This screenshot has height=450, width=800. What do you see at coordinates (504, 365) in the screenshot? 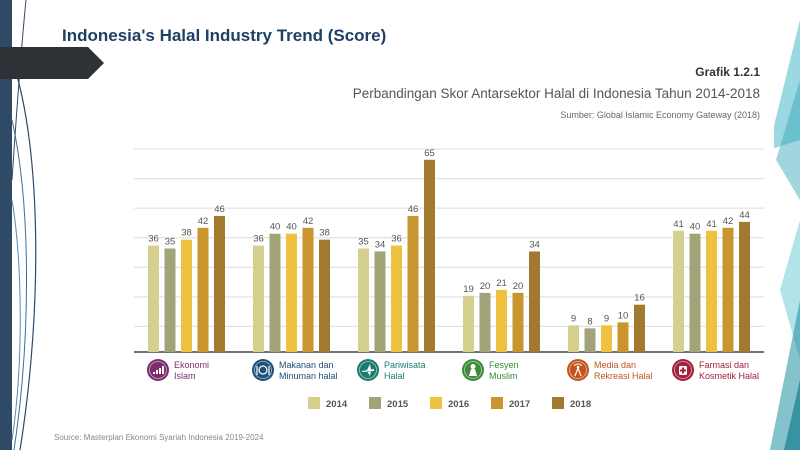
I see `category-label-line1: Fesyen` at bounding box center [504, 365].